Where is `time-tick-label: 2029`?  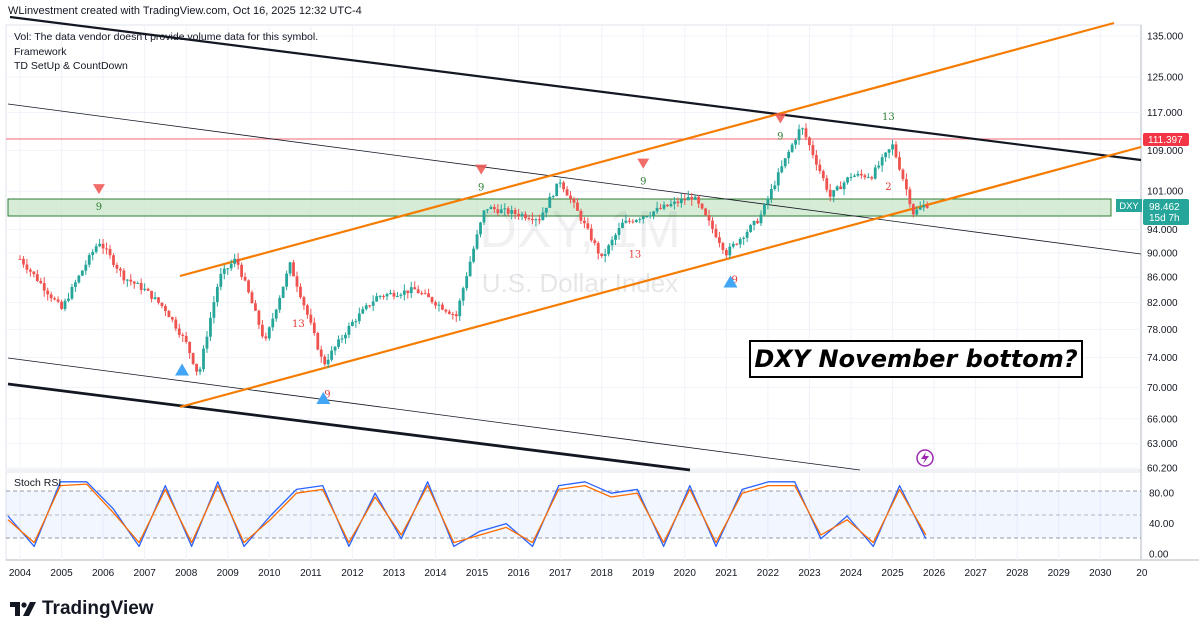
time-tick-label: 2029 is located at coordinates (1059, 573).